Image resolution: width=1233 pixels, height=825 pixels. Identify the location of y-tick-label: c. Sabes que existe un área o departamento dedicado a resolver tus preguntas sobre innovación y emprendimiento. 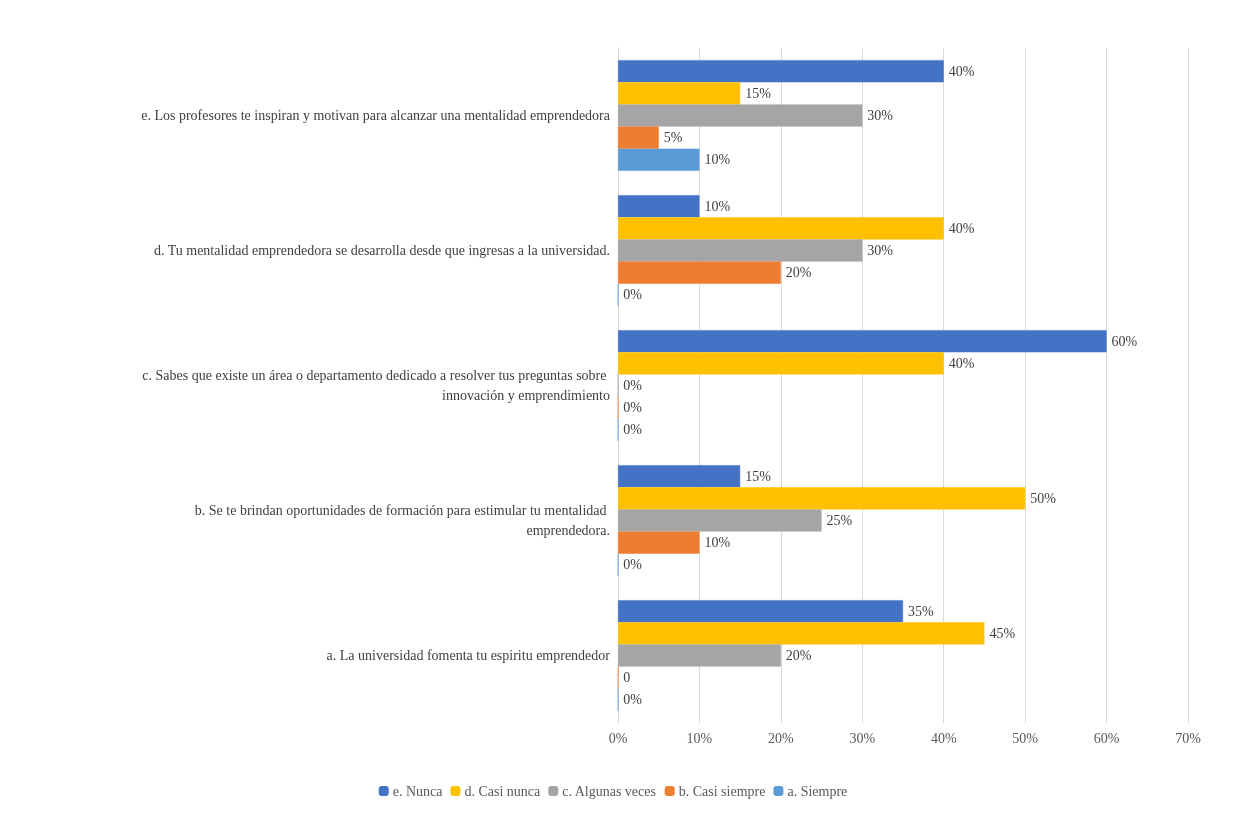
(376, 385).